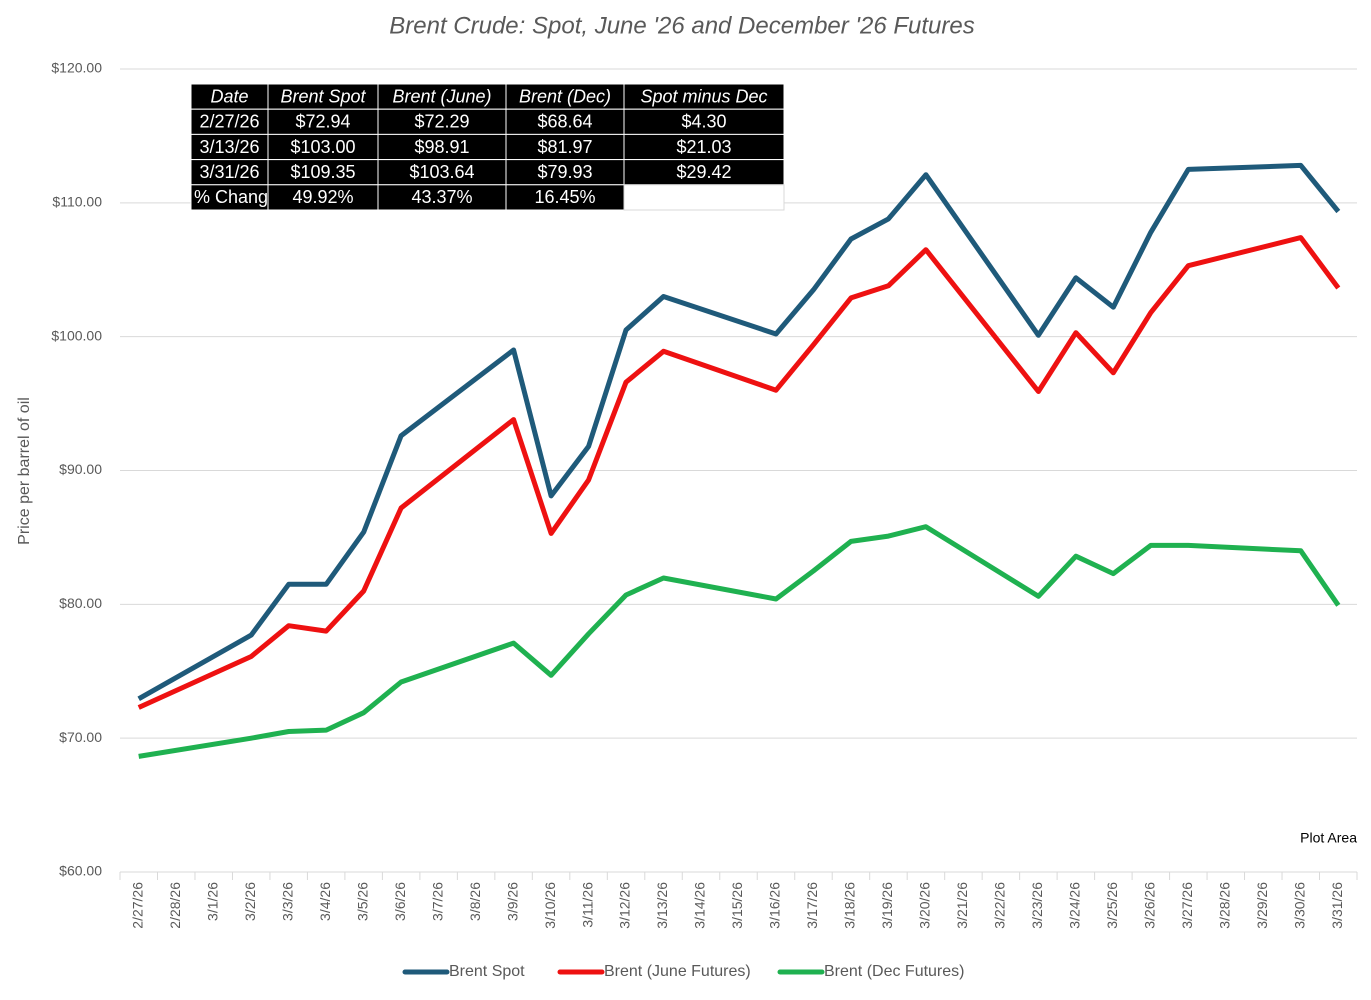 The height and width of the screenshot is (1000, 1371). Describe the element at coordinates (437, 901) in the screenshot. I see `x-tick-label: 3/7/26` at that location.